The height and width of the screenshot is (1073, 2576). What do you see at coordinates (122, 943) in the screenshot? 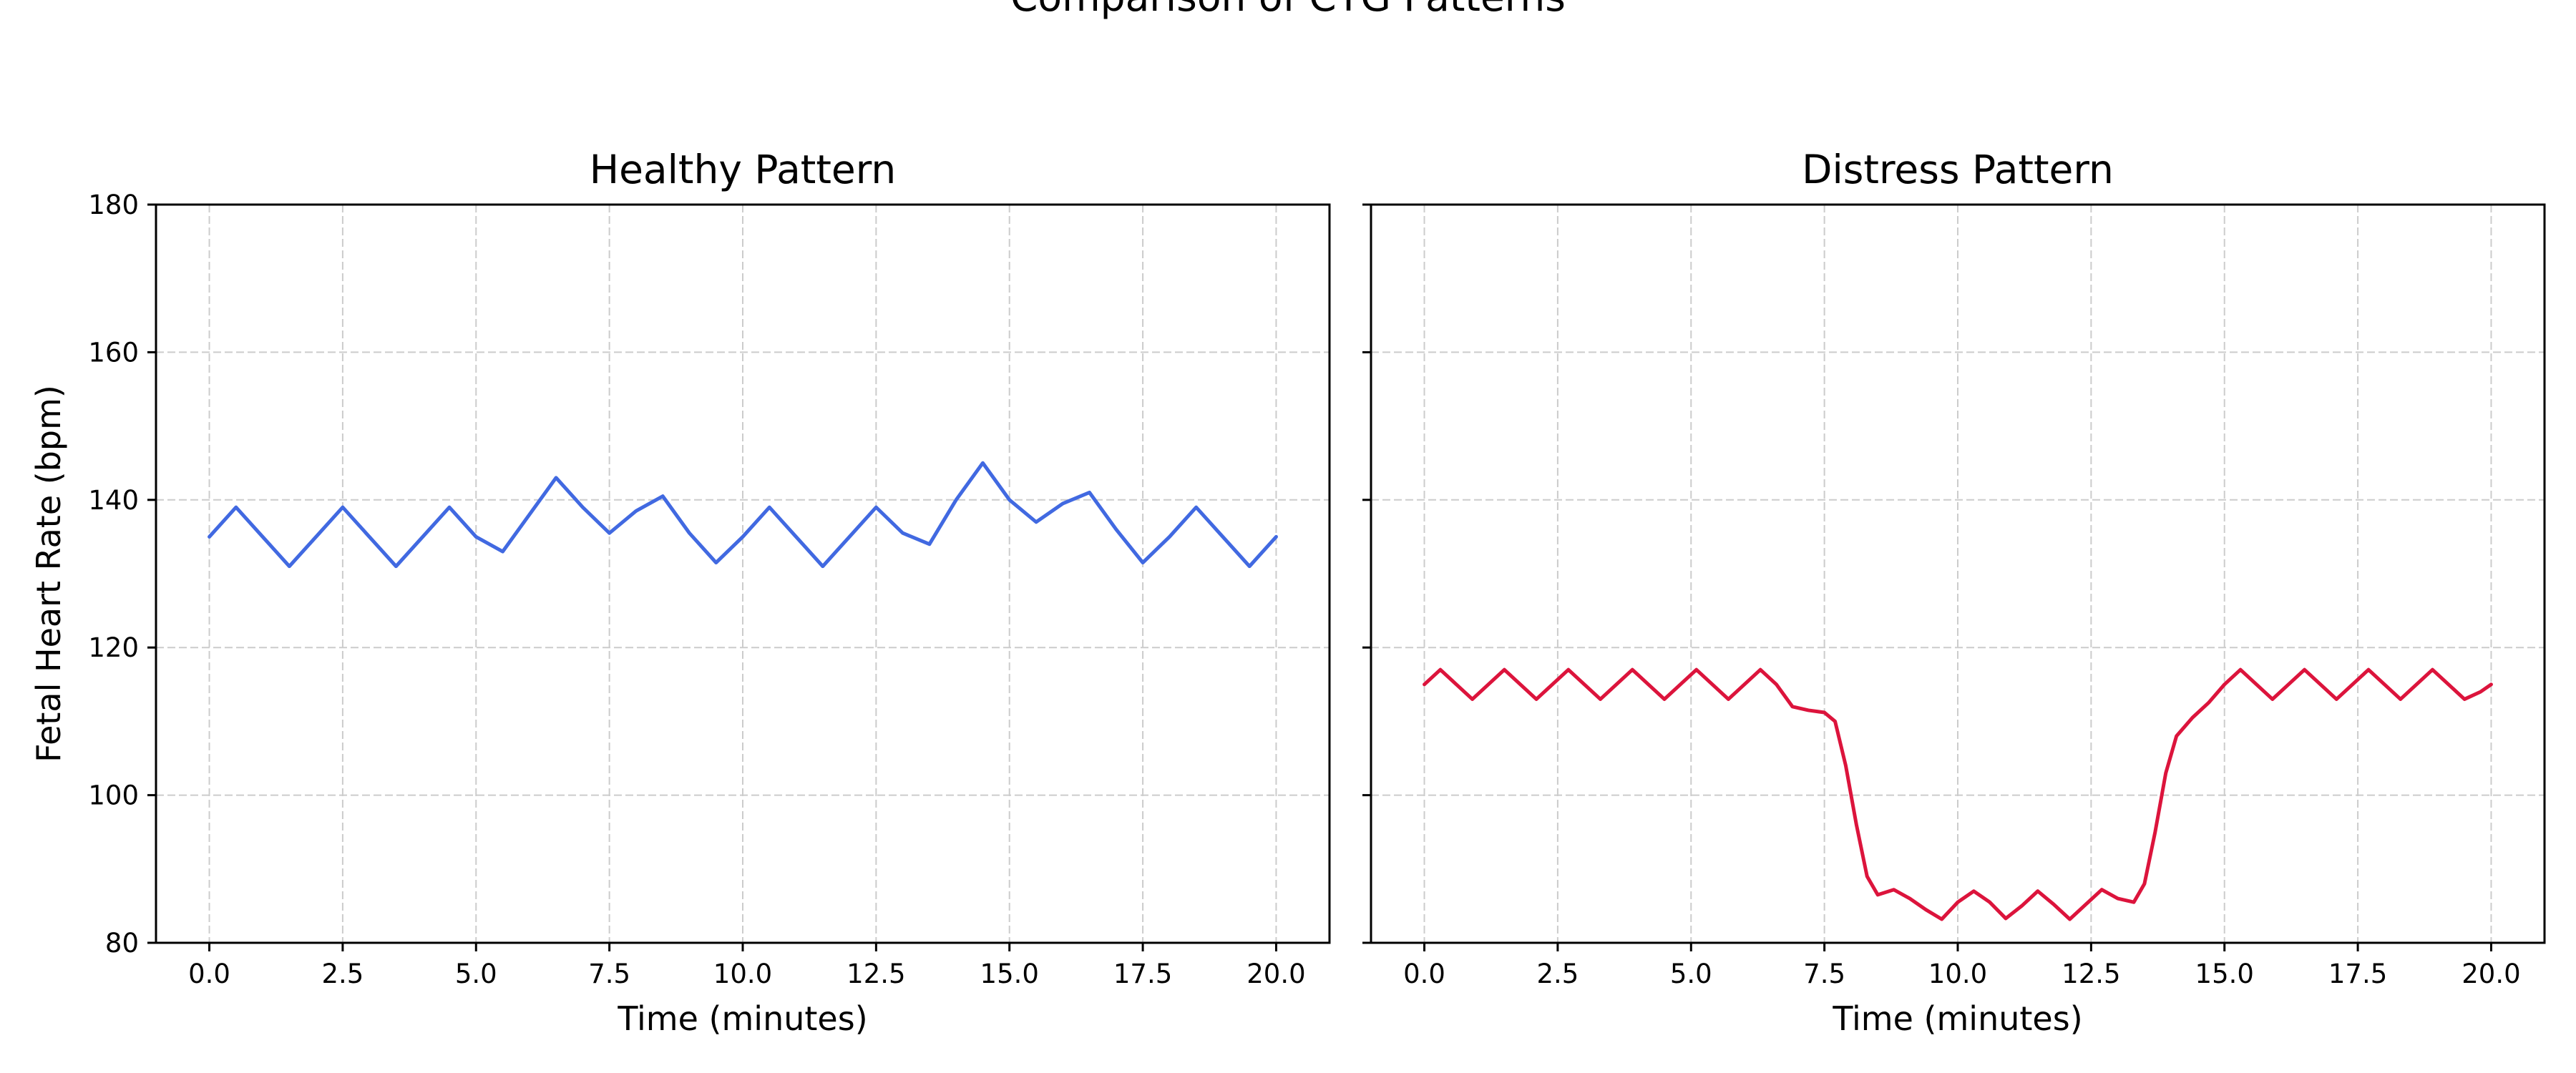
I see `y-tick-label: 80` at bounding box center [122, 943].